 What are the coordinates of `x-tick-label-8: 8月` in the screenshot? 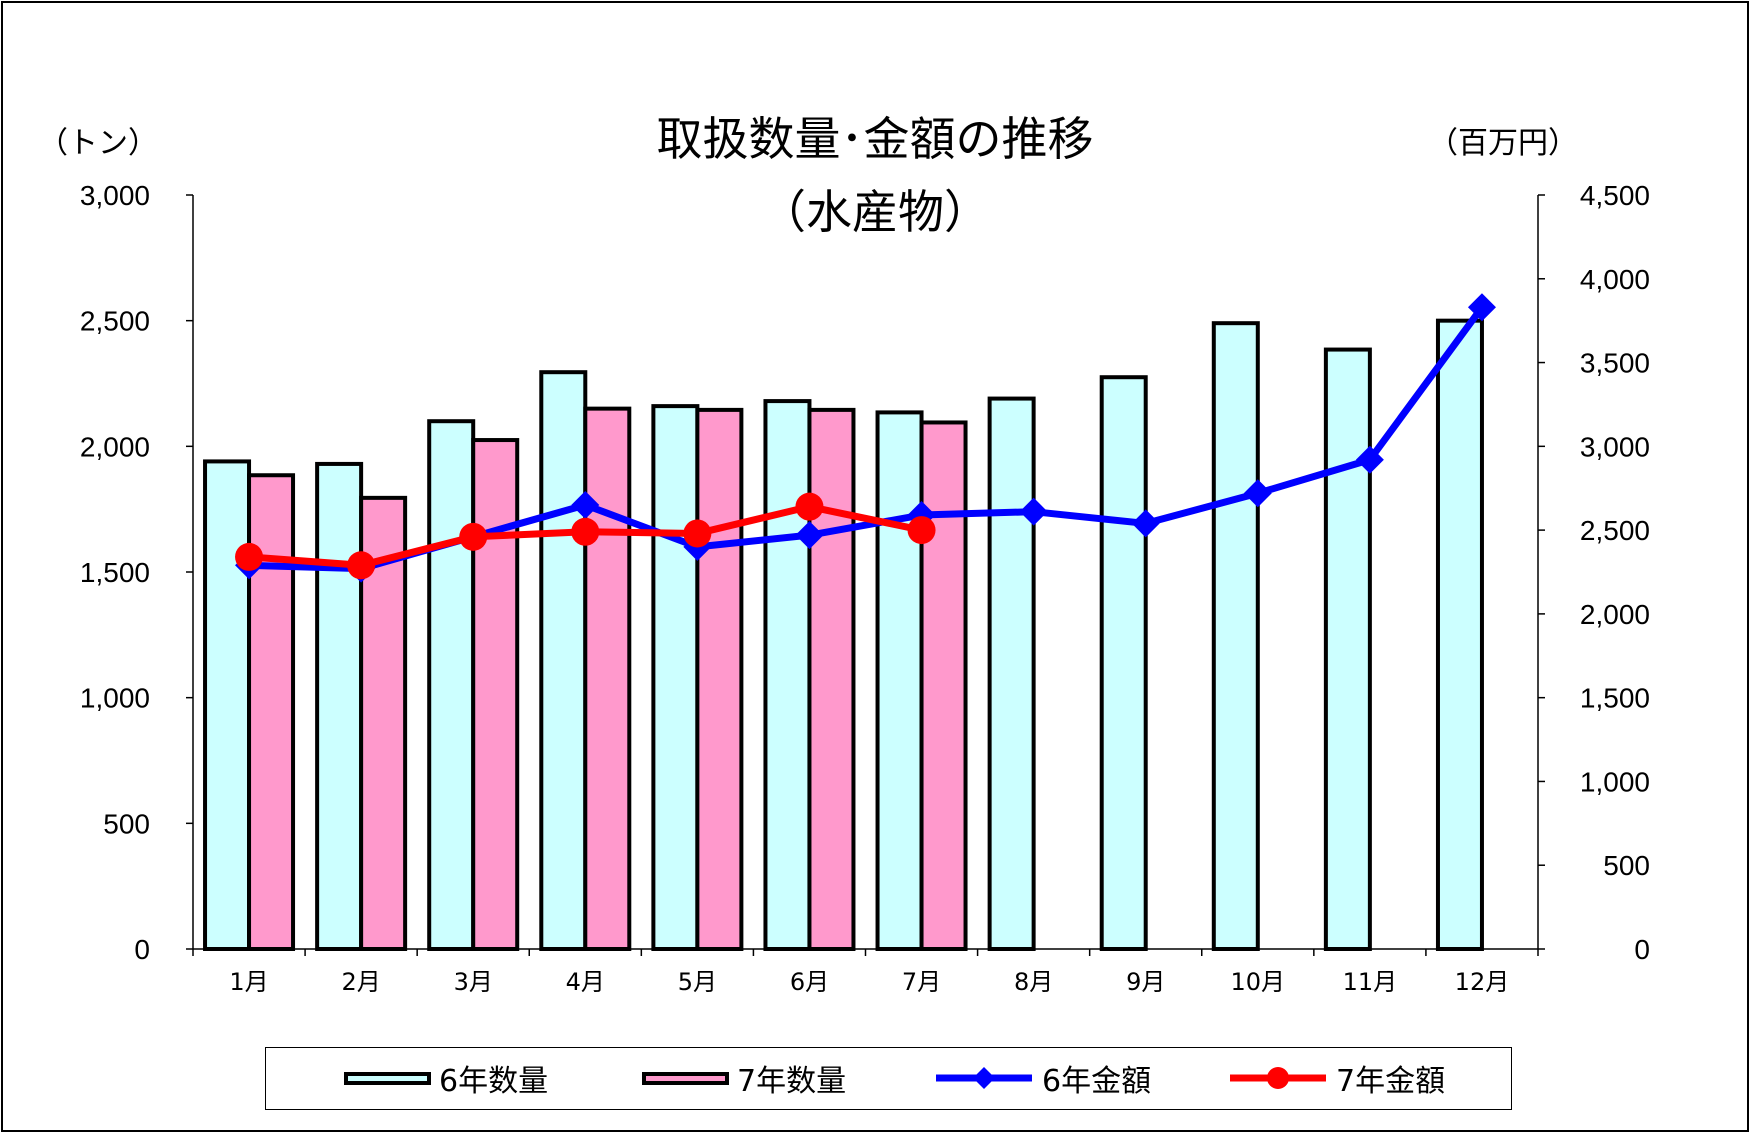 It's located at (1033, 982).